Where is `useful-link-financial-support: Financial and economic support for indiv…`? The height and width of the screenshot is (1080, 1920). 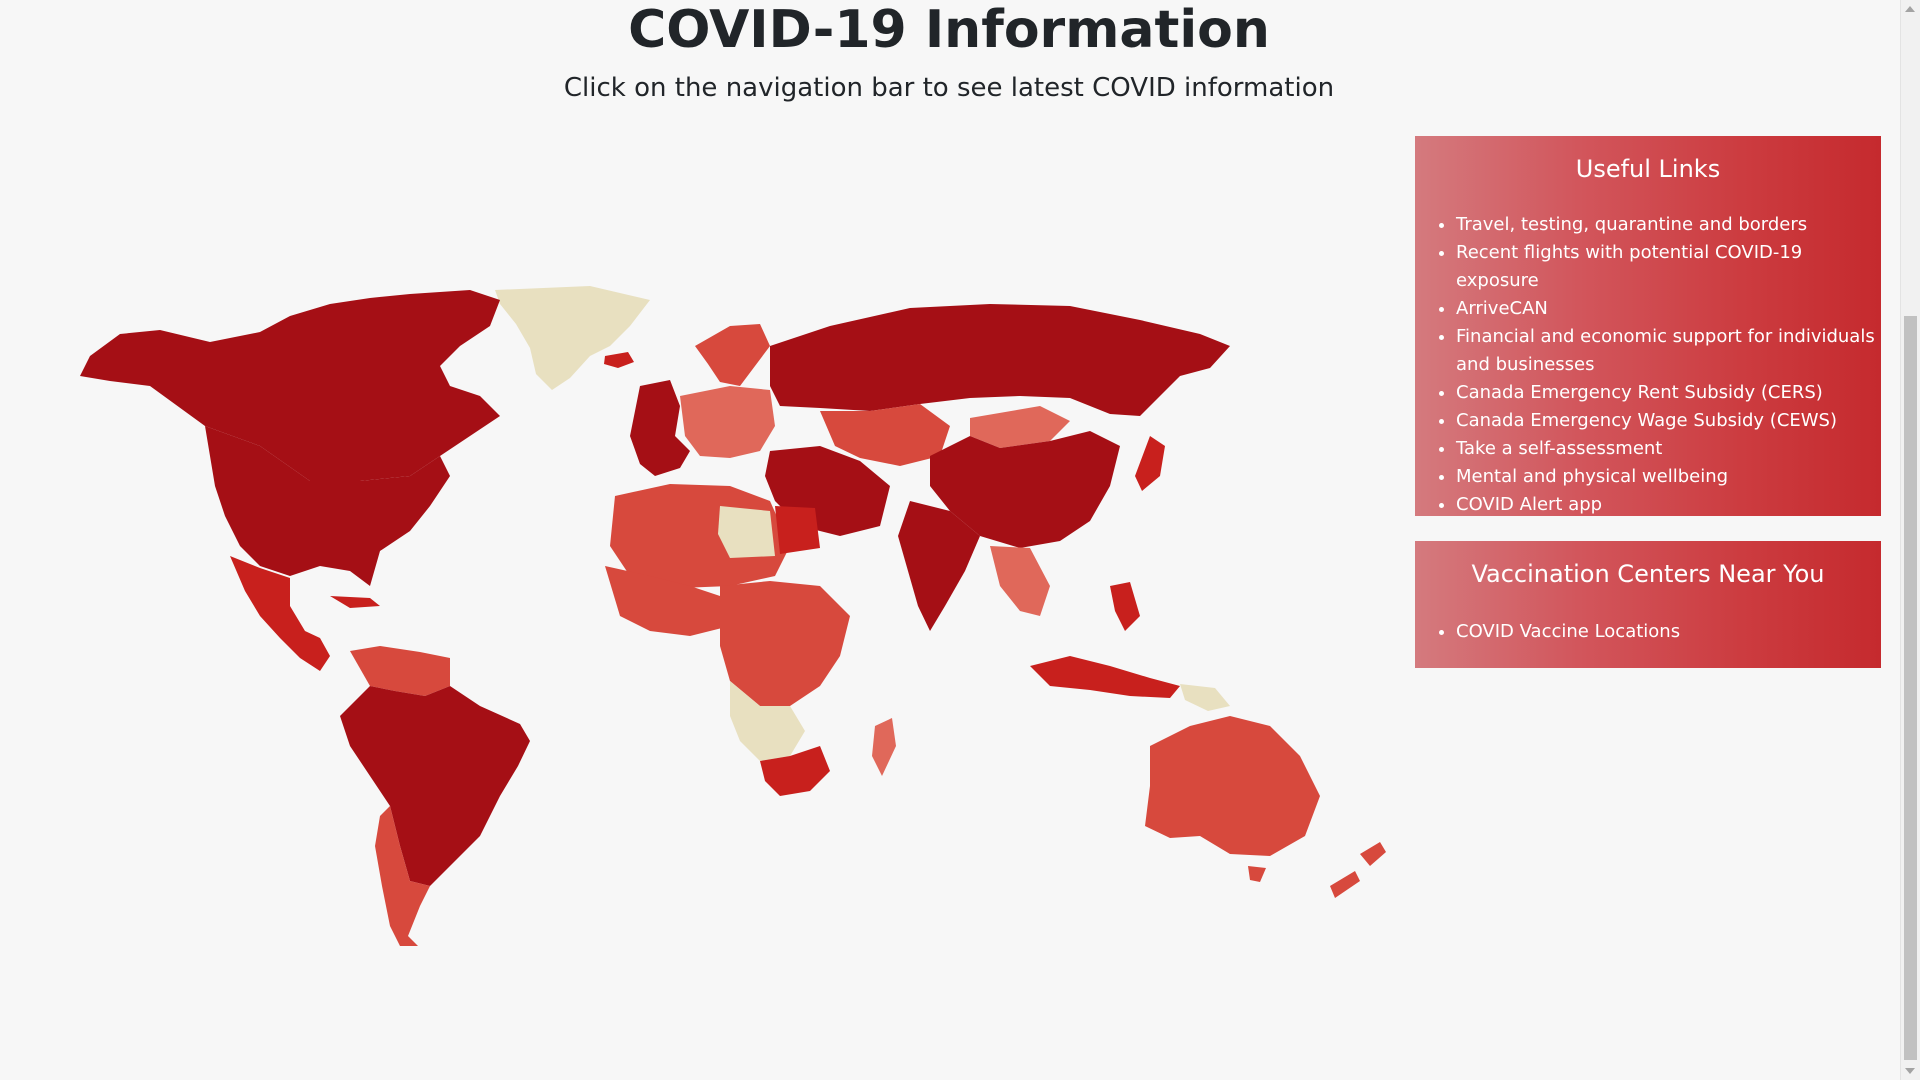 useful-link-financial-support: Financial and economic support for indiv… is located at coordinates (1668, 351).